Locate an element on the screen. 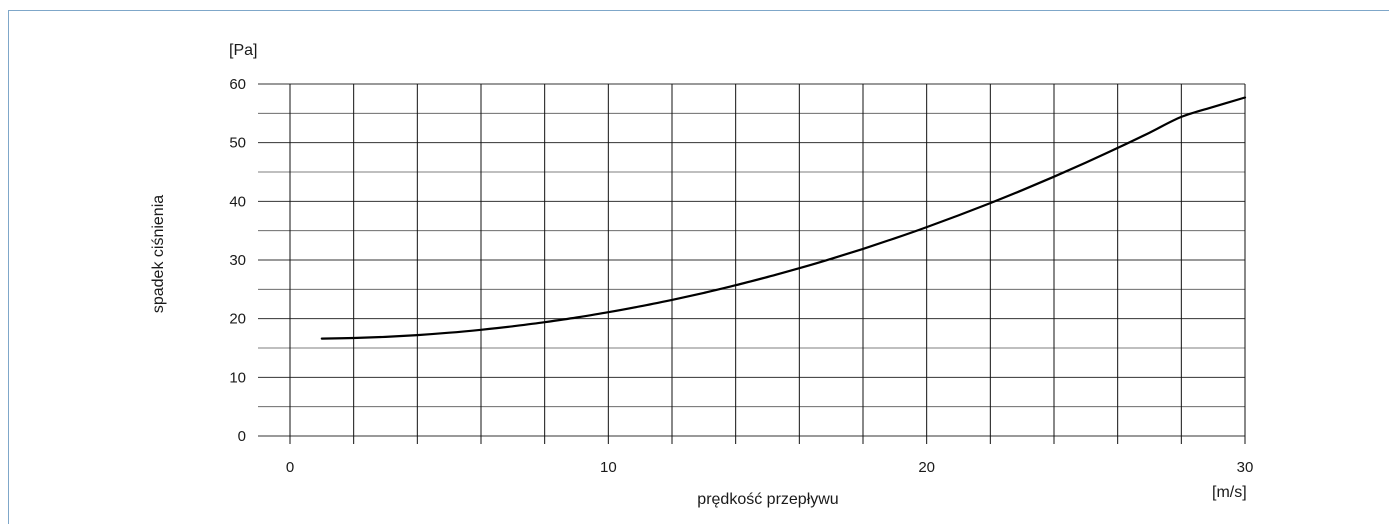 The image size is (1389, 524). x-unit-label: [m/s] is located at coordinates (1229, 492).